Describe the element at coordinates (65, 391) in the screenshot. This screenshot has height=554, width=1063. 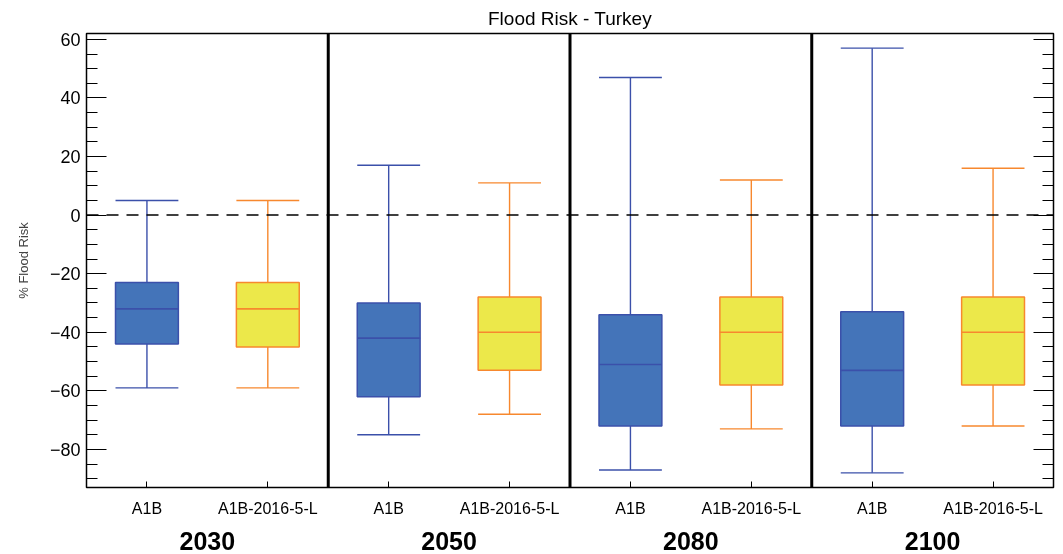
I see `y-tick-label: −60` at that location.